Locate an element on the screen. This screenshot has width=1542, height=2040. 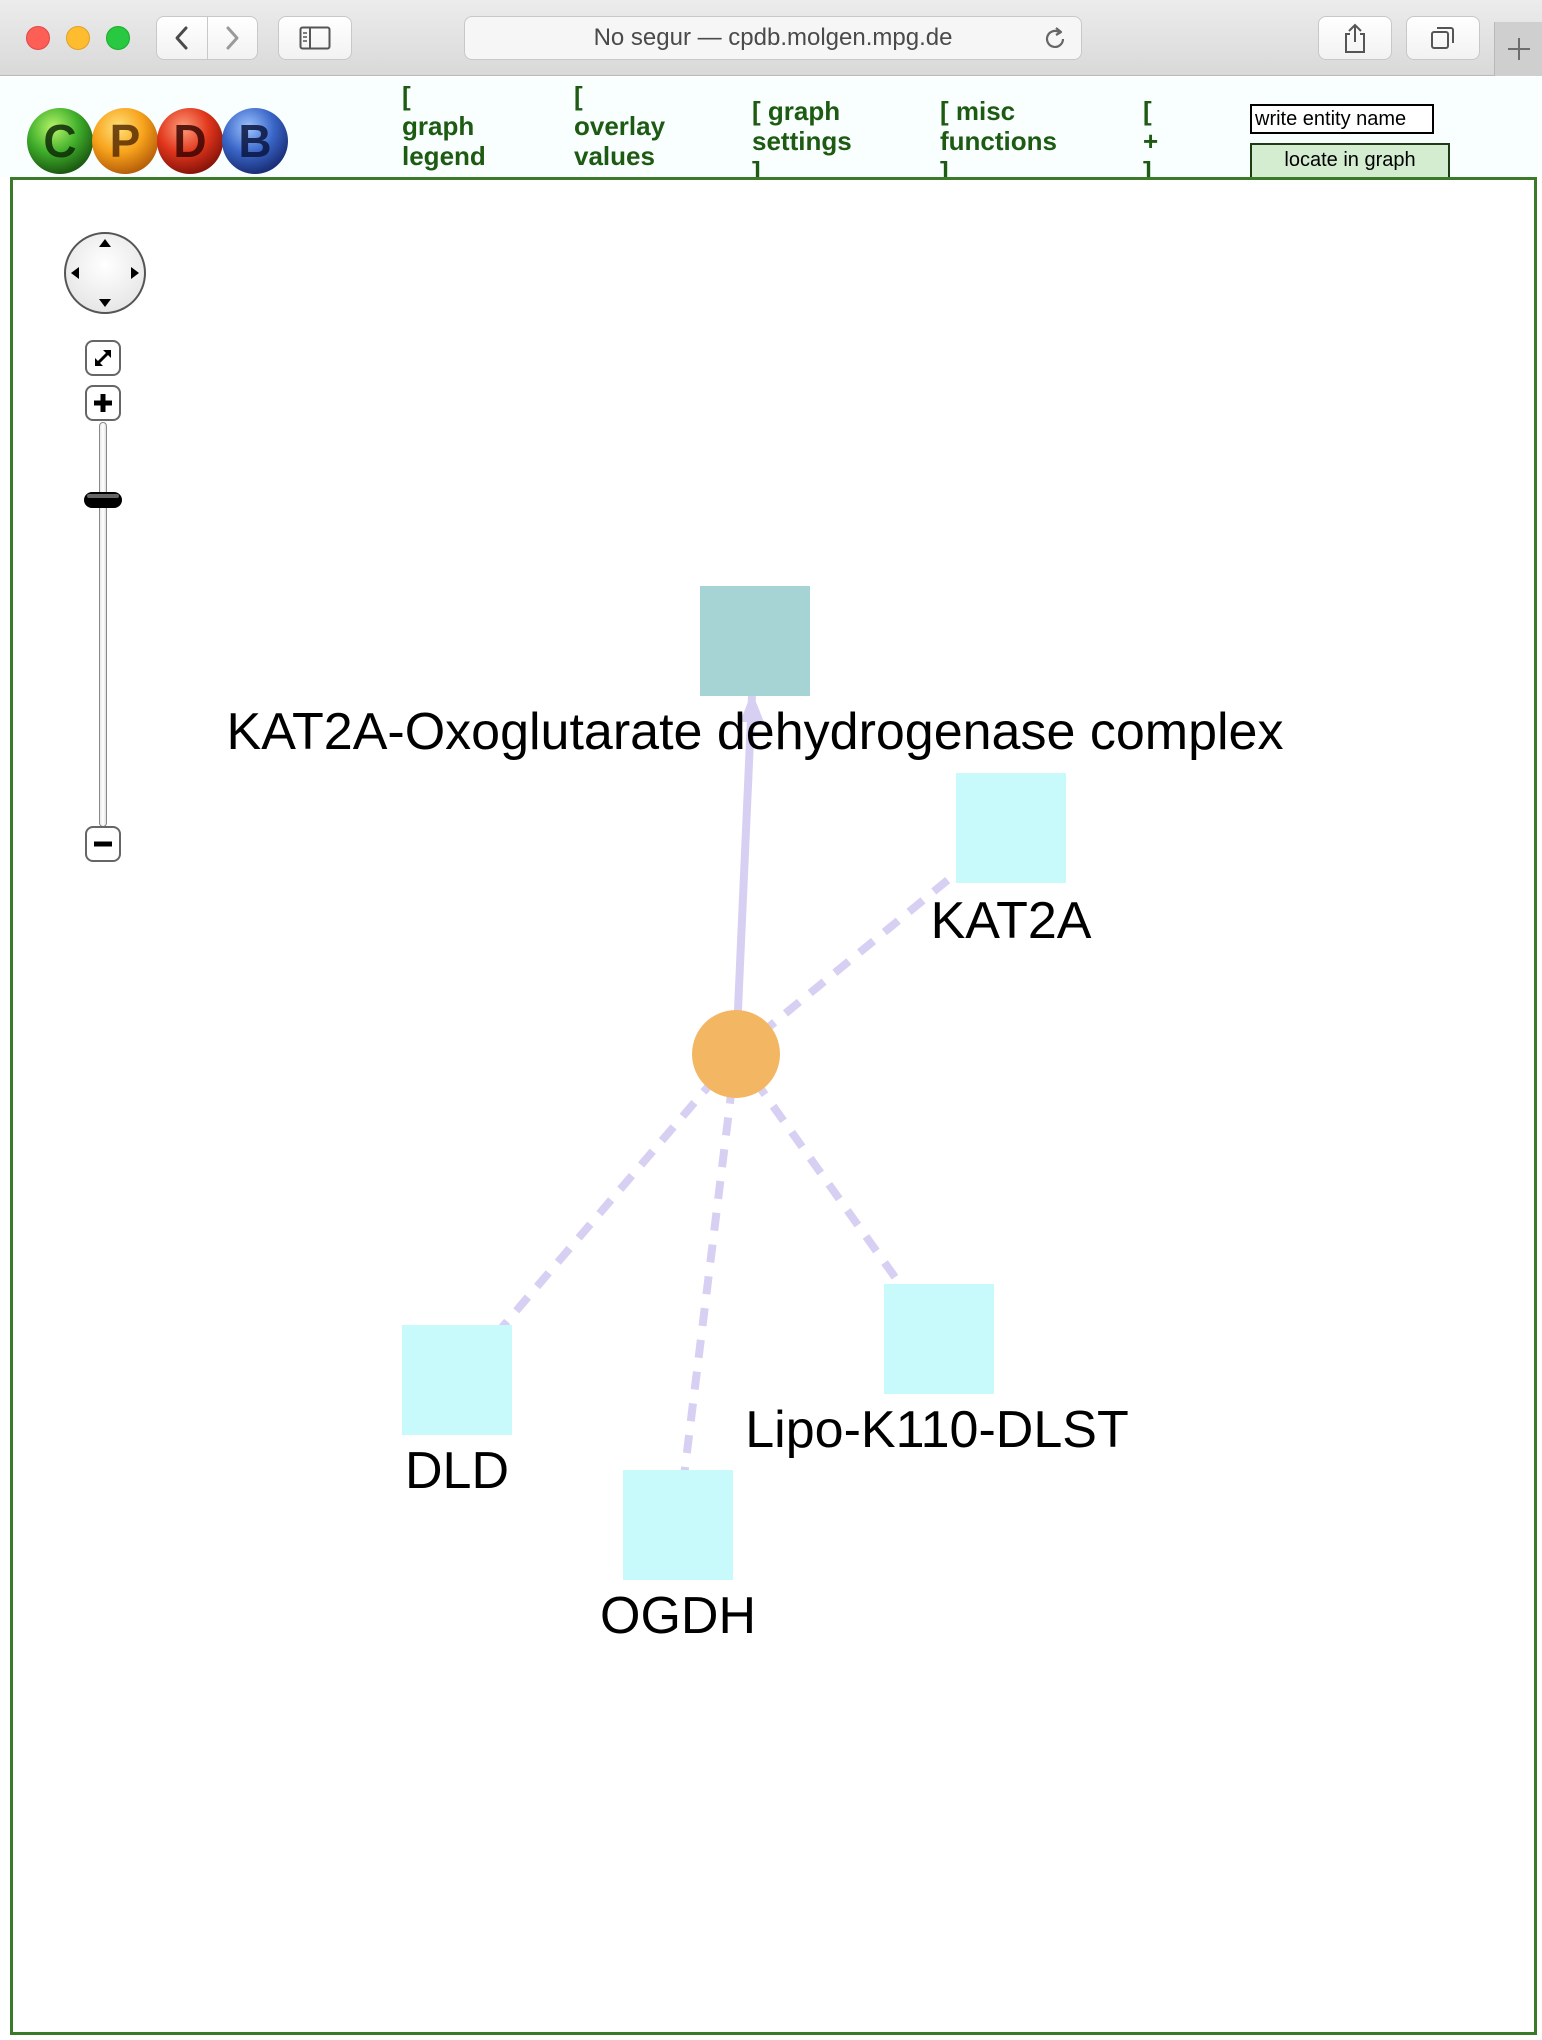
overlay-values-link: [ overlay values is located at coordinates (634, 129).